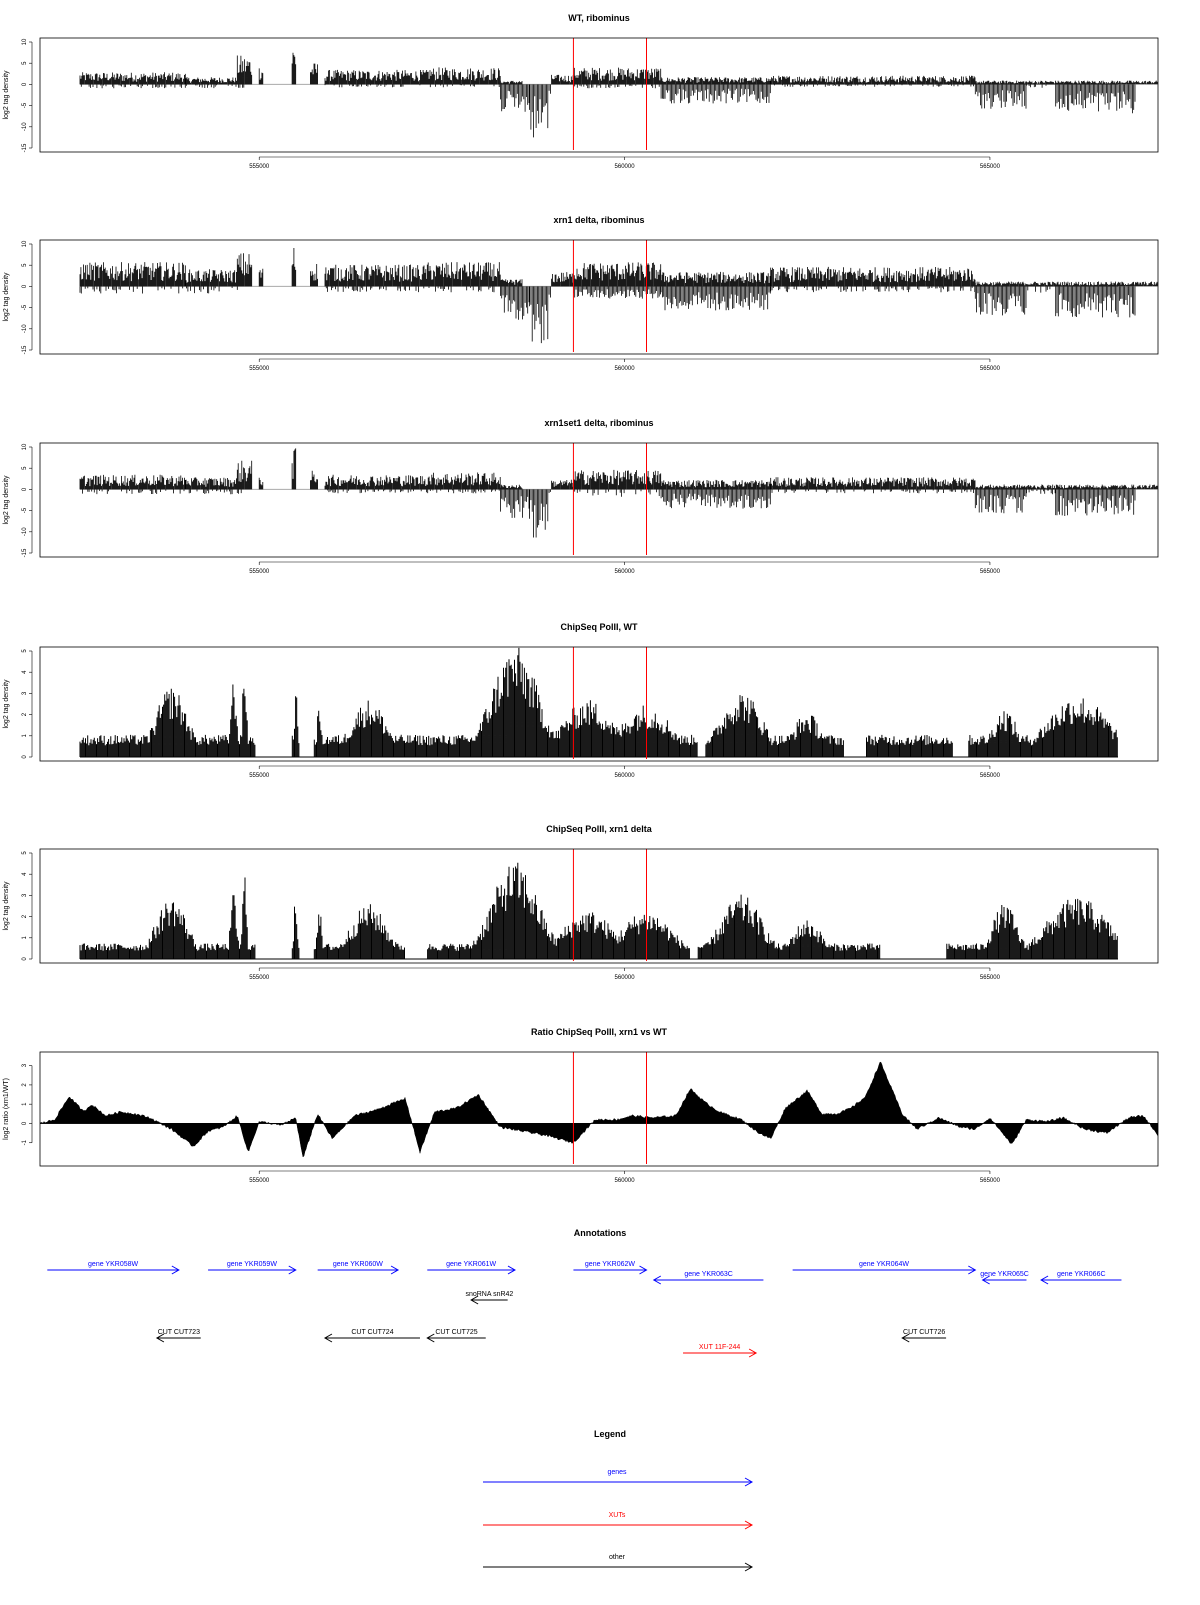  What do you see at coordinates (610, 1264) in the screenshot?
I see `gene-label: gene YKR062W` at bounding box center [610, 1264].